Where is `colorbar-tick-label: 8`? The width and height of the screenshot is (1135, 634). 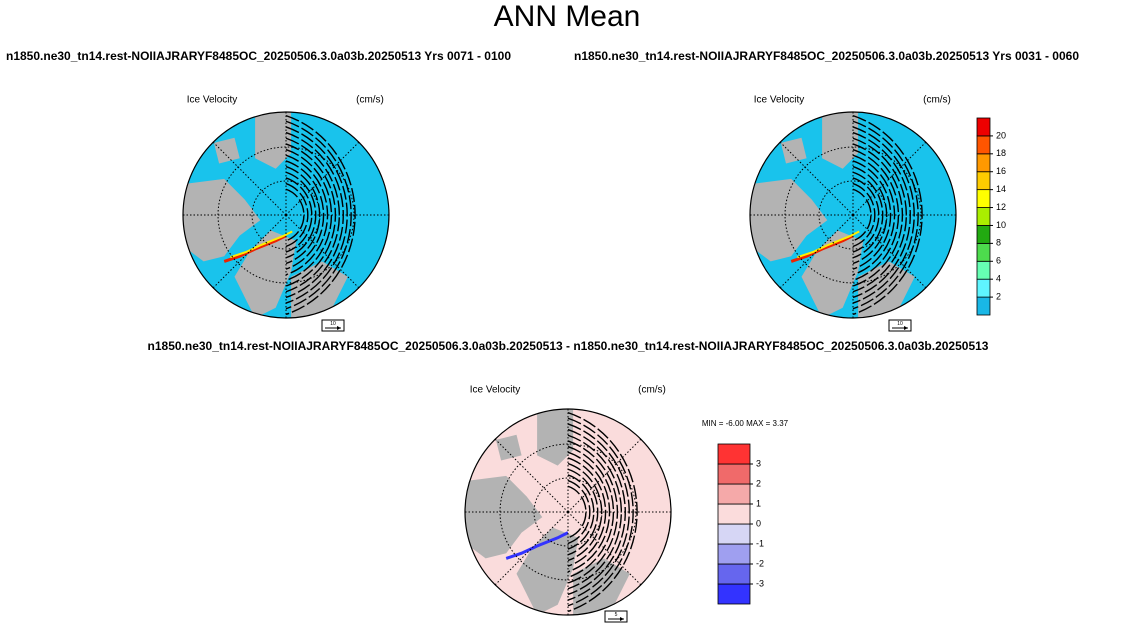
colorbar-tick-label: 8 is located at coordinates (998, 243).